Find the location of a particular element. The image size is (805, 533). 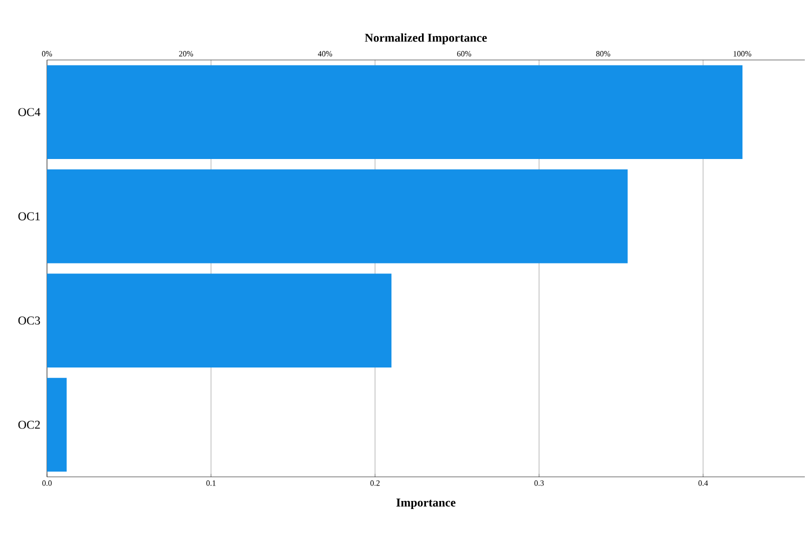

y-tick-label: OC4 is located at coordinates (29, 112).